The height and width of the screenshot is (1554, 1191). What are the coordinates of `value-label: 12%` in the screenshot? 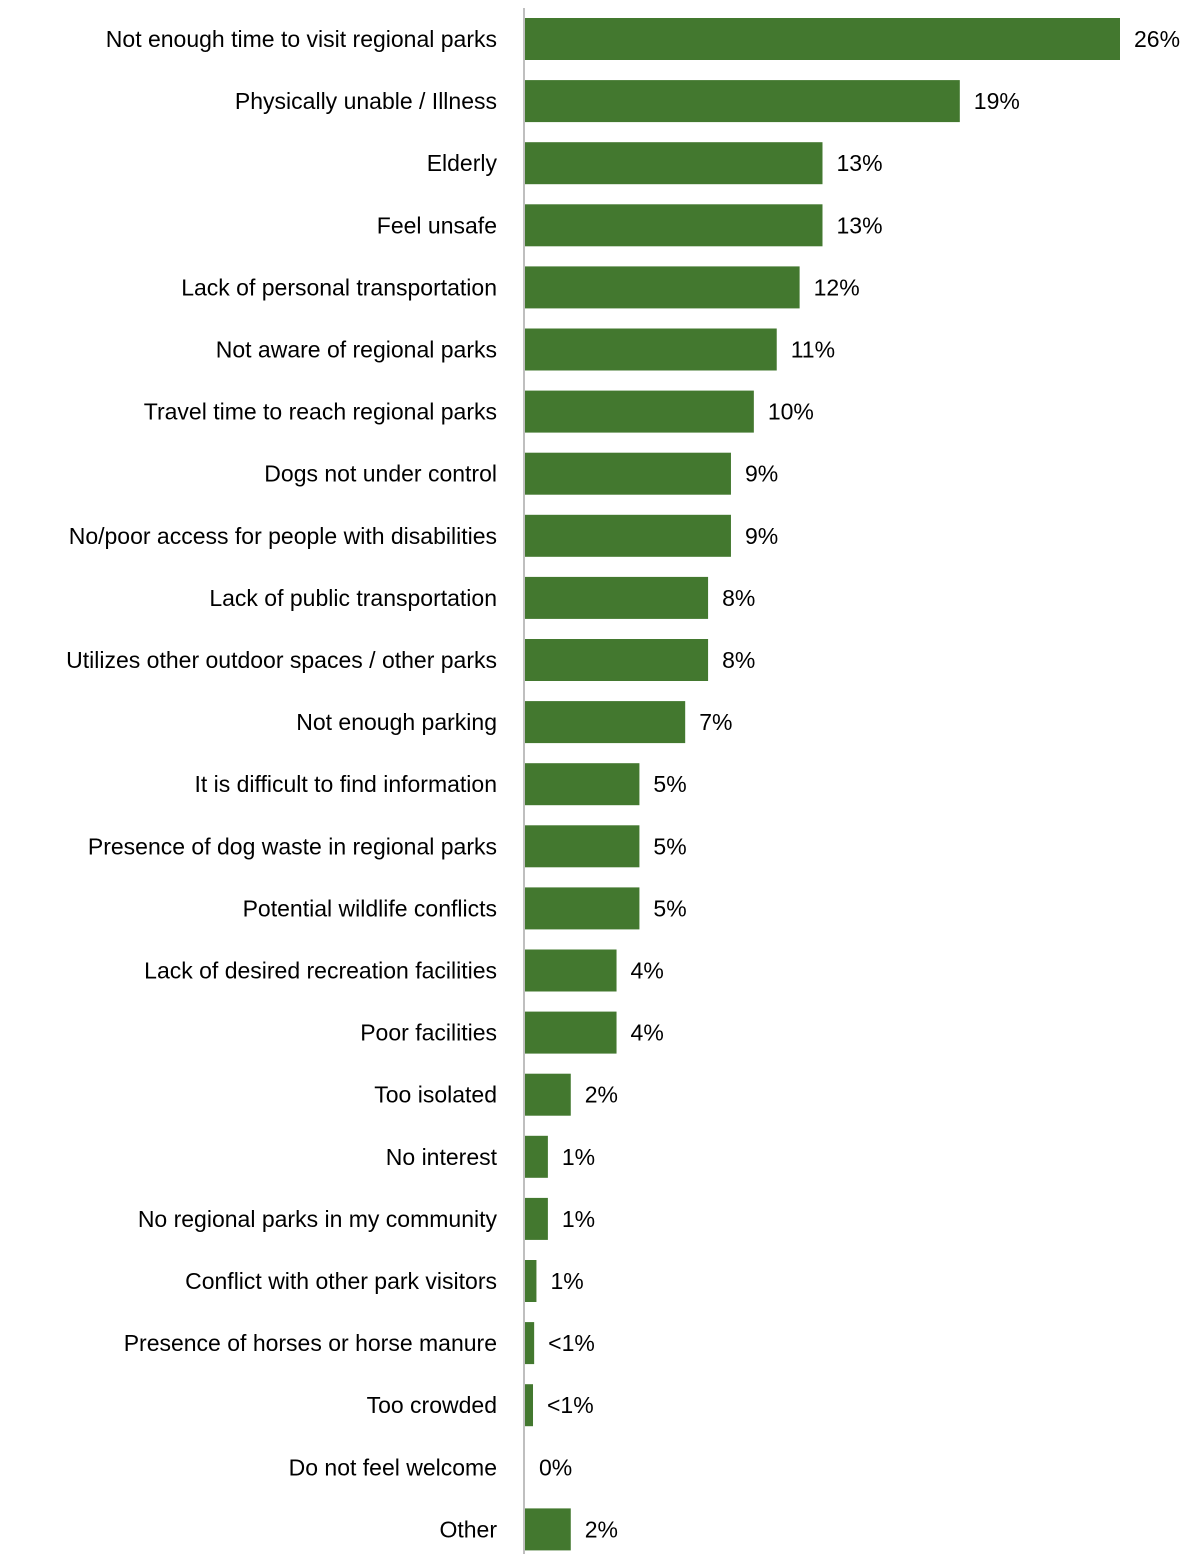 It's located at (837, 287).